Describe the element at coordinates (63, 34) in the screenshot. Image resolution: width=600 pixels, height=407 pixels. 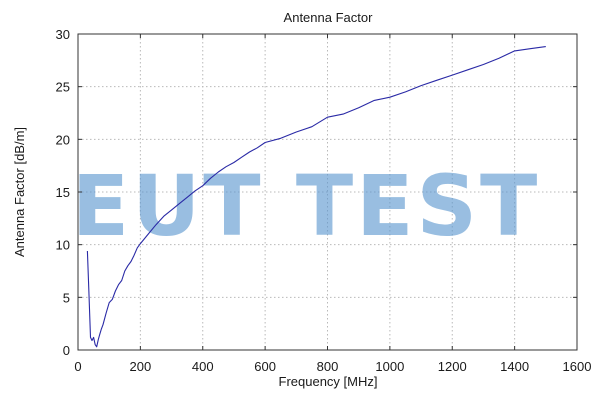
I see `y-tick-label: 30` at that location.